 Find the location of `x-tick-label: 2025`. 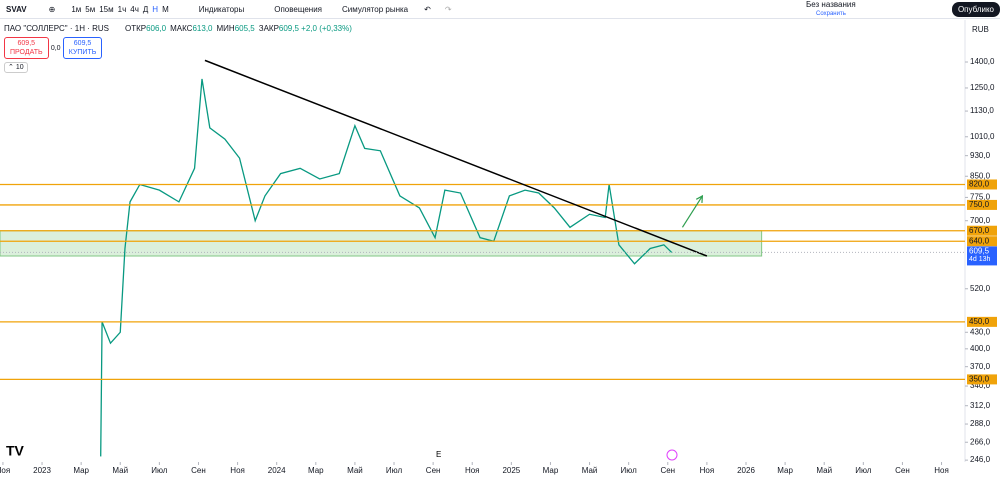

x-tick-label: 2025 is located at coordinates (511, 470).